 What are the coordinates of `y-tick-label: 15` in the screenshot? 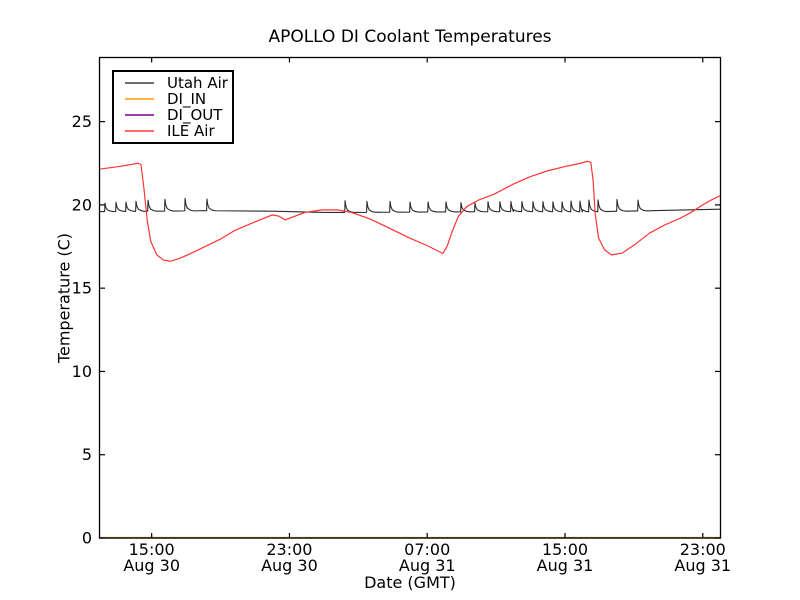 It's located at (82, 288).